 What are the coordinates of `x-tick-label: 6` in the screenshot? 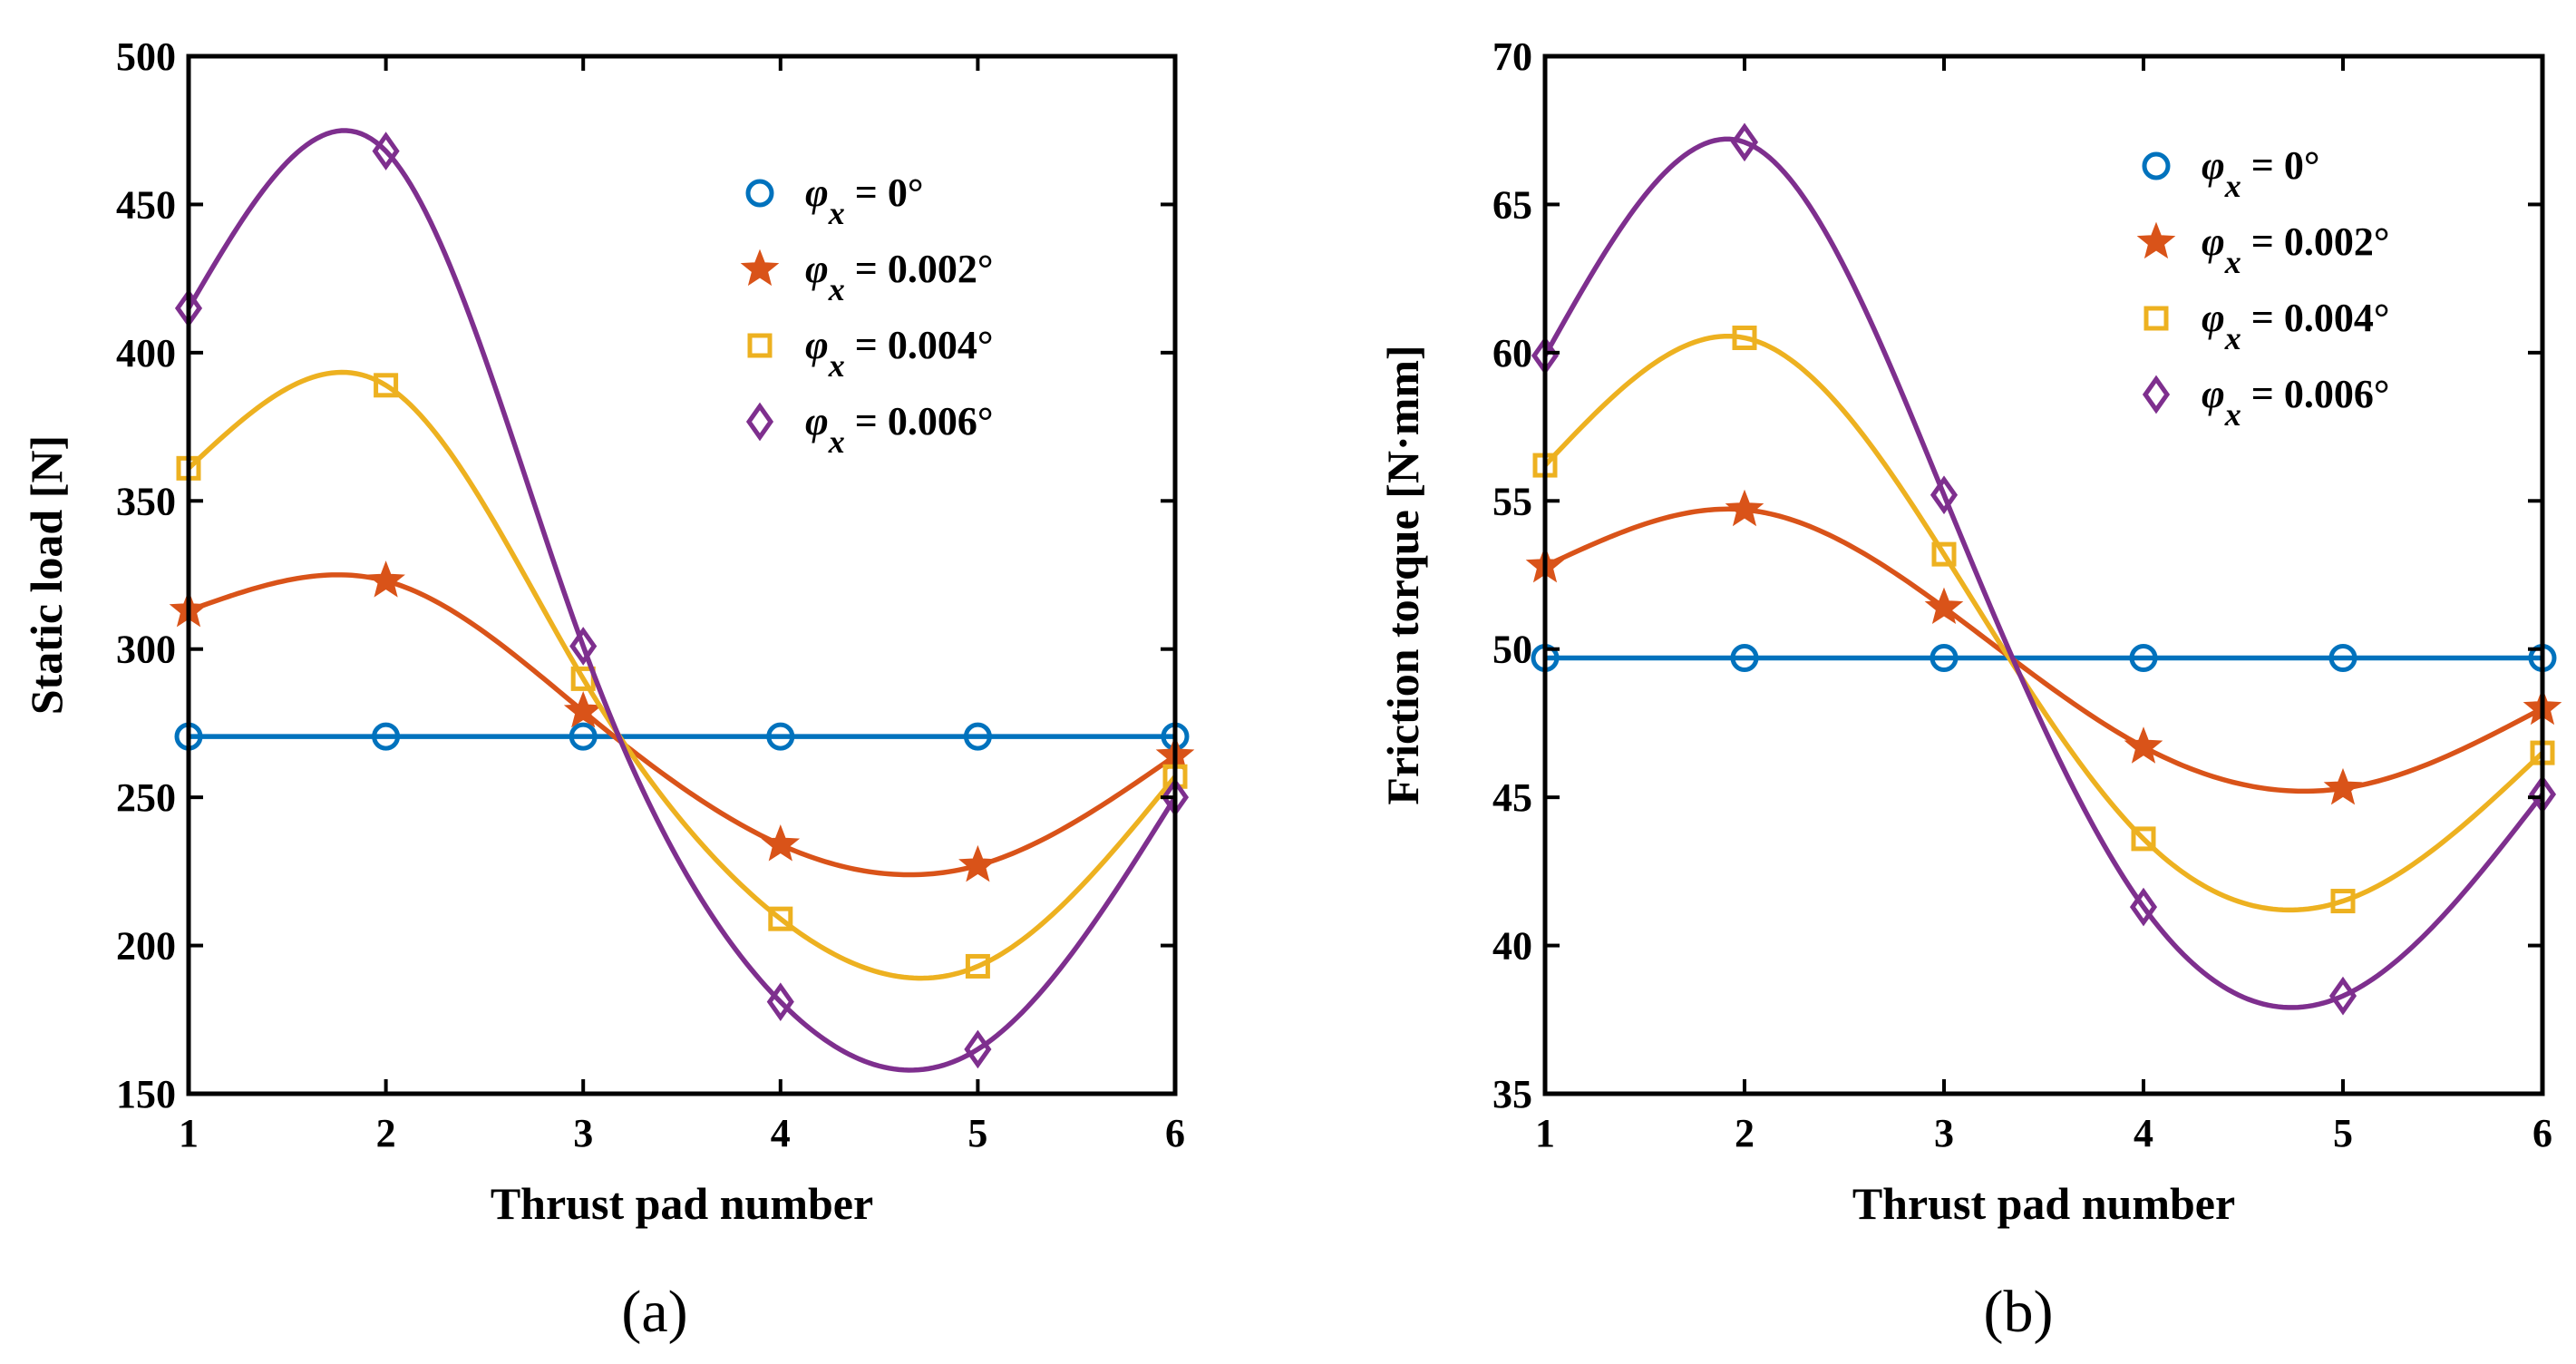 It's located at (1175, 1133).